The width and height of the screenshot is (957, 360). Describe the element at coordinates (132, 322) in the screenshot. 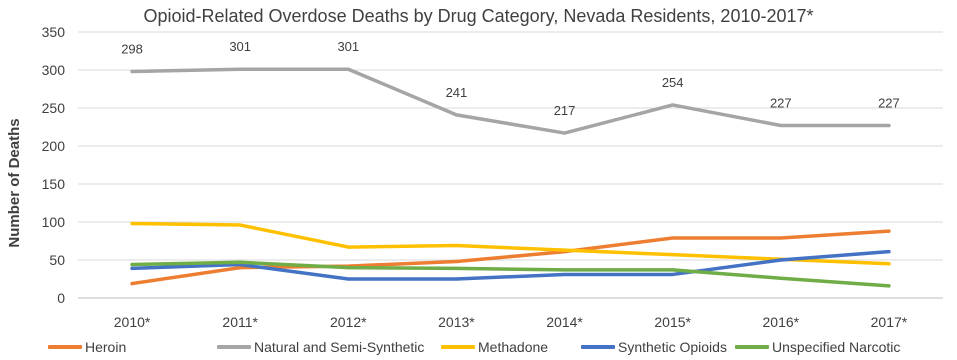

I see `x-tick-label: 2010*` at that location.